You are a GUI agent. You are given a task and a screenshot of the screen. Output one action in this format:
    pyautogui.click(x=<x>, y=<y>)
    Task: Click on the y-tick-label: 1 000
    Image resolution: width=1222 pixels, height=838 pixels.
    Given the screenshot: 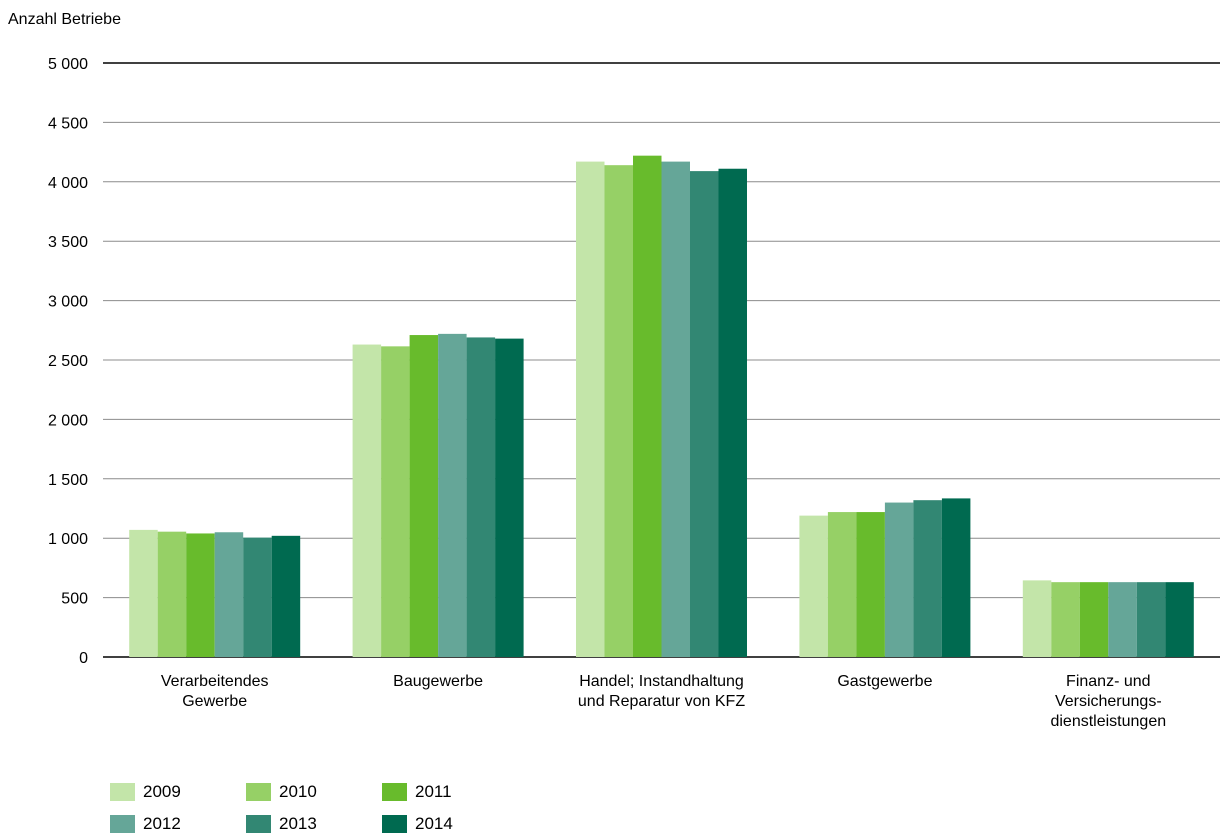 What is the action you would take?
    pyautogui.click(x=68, y=539)
    